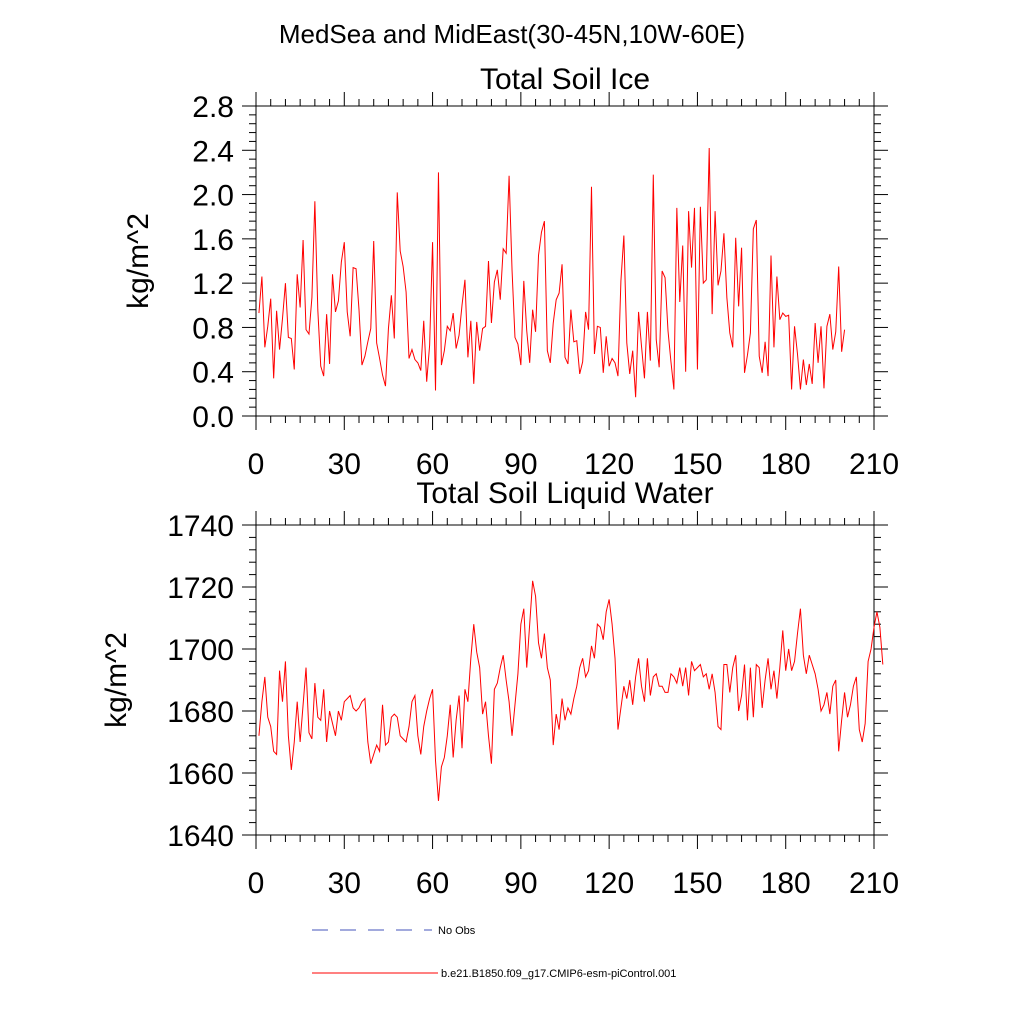 This screenshot has width=1024, height=1029. Describe the element at coordinates (200, 526) in the screenshot. I see `y-tick-label: 1740` at that location.